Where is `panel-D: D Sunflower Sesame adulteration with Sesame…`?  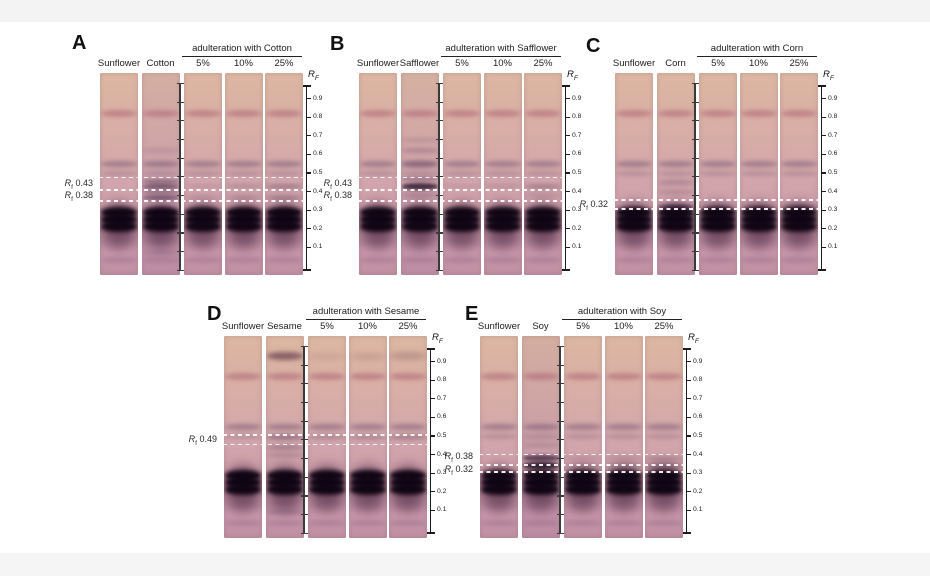
panel-D: D Sunflower Sesame adulteration with Sesame… is located at coordinates (321, 420).